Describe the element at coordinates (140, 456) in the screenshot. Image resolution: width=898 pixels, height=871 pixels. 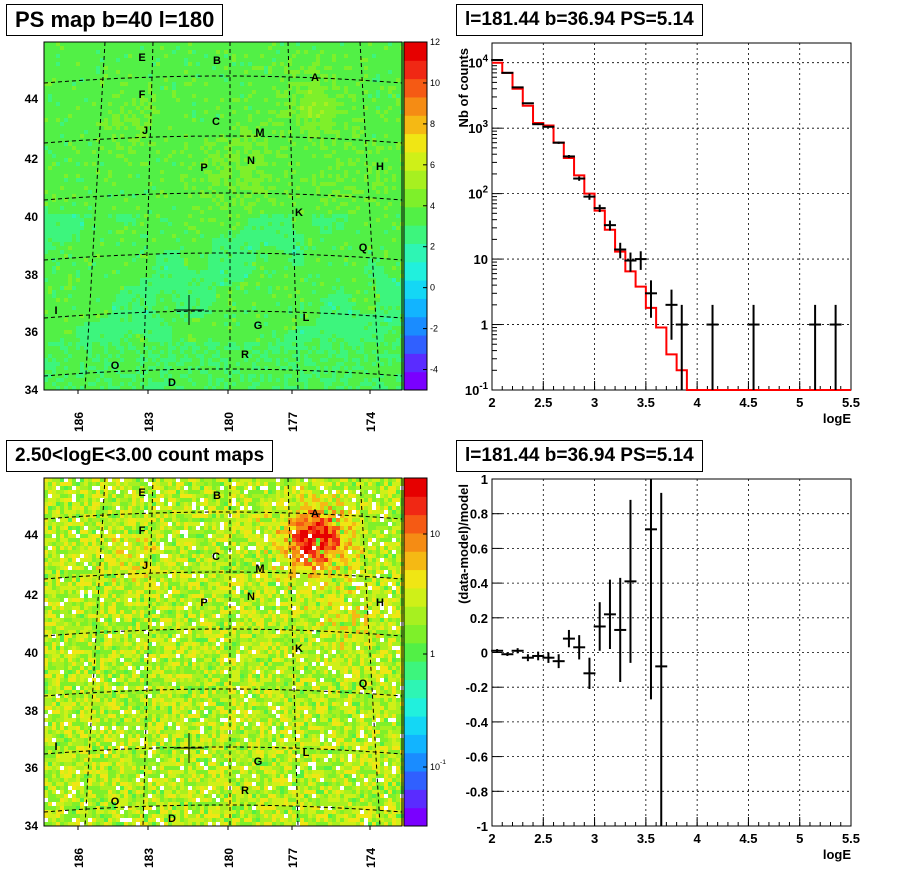
I see `count-map-title: 2.50<logE<3.00 count maps` at that location.